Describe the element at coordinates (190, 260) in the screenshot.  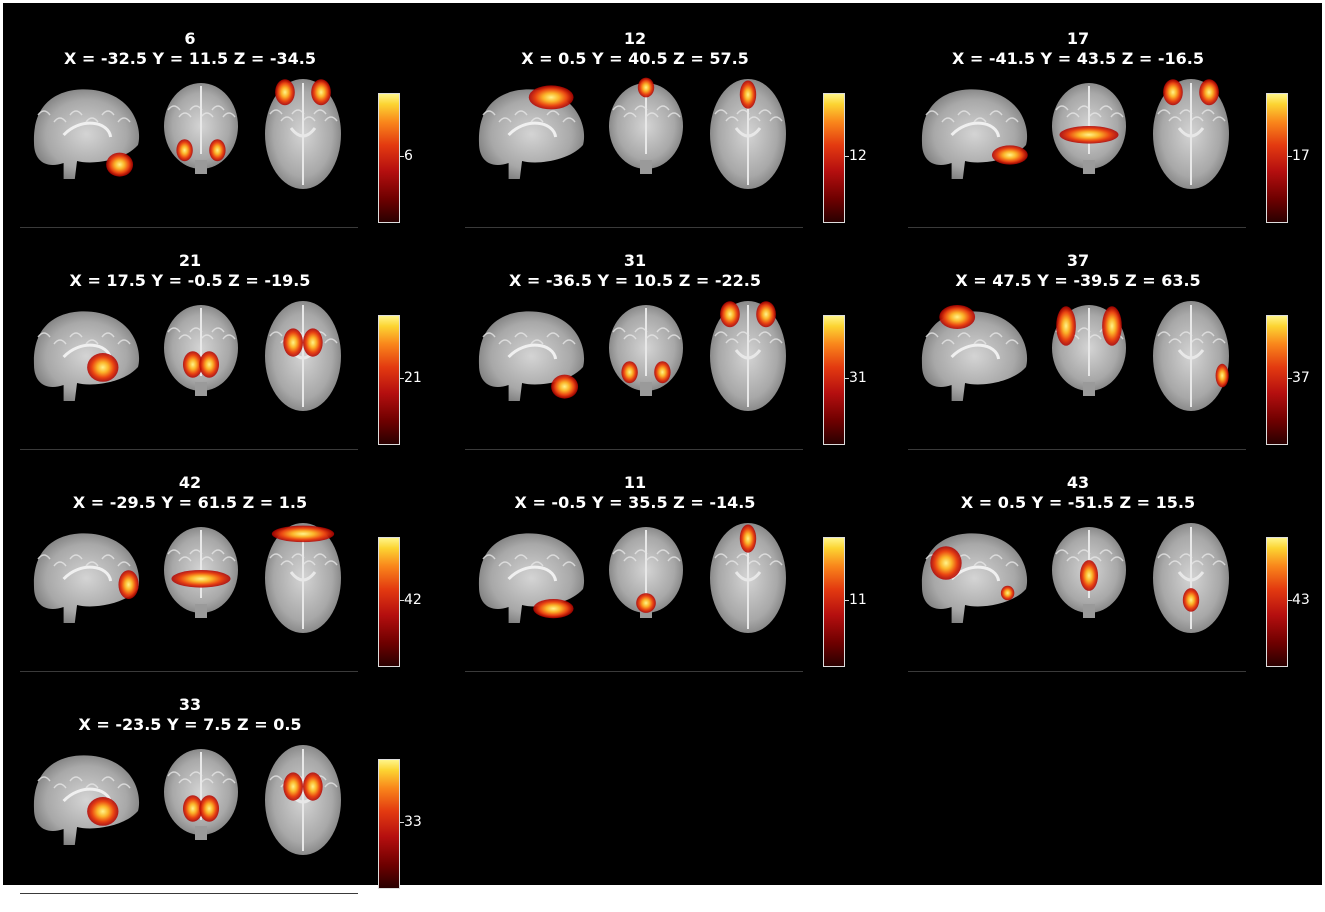
I see `panel-title: 21` at that location.